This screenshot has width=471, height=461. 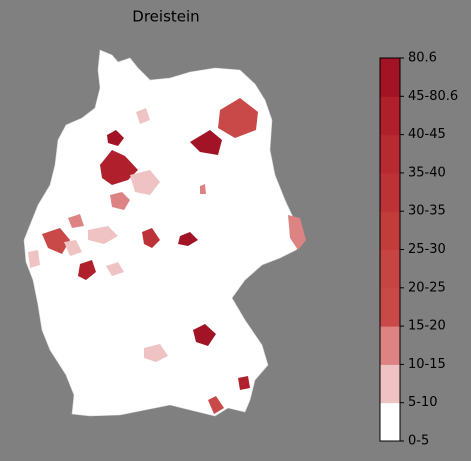 What do you see at coordinates (423, 402) in the screenshot?
I see `colorbar-tick-label: 5-10` at bounding box center [423, 402].